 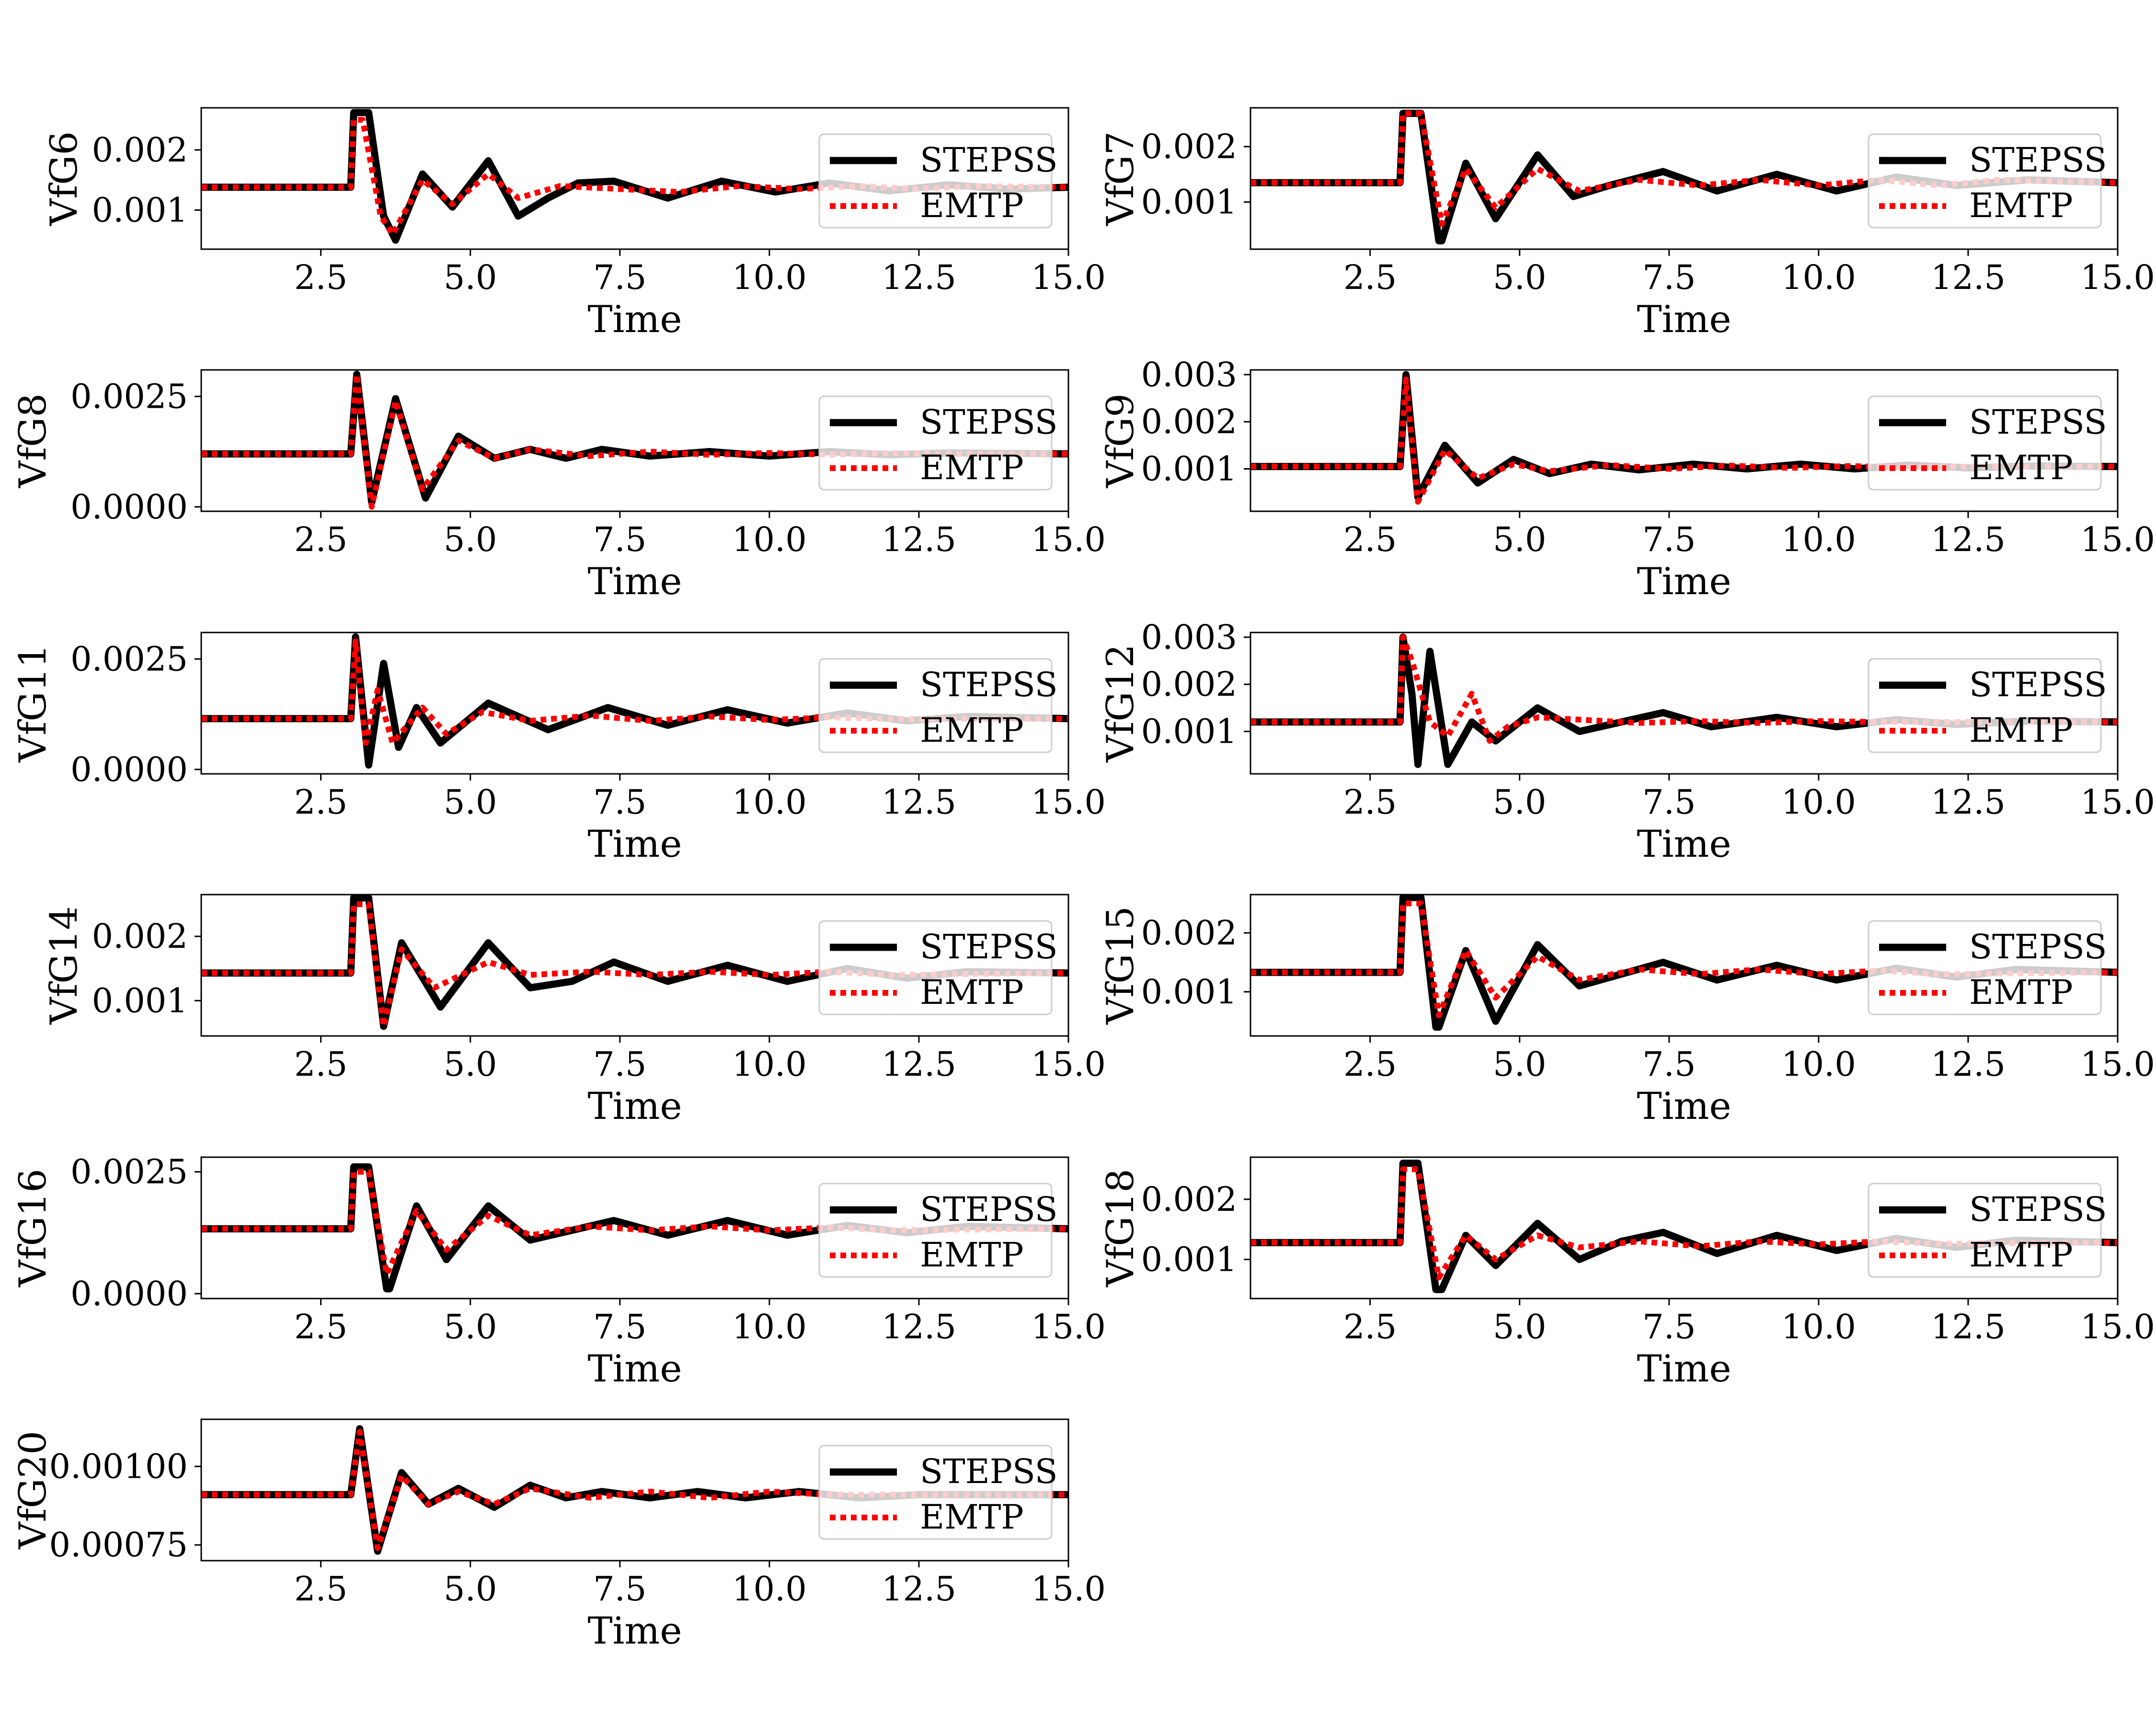 What do you see at coordinates (471, 539) in the screenshot?
I see `chart-3-xtick-label: 5.0` at bounding box center [471, 539].